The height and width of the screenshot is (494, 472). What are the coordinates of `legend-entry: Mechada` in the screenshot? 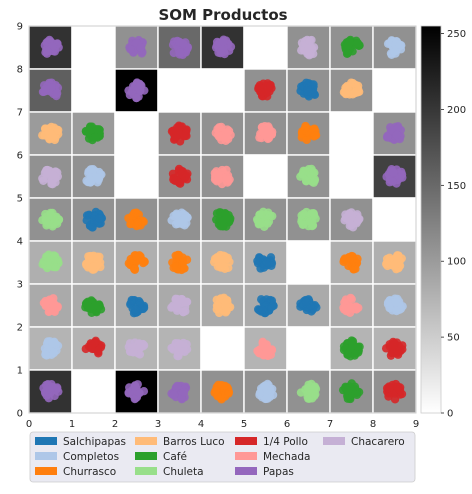 It's located at (272, 457).